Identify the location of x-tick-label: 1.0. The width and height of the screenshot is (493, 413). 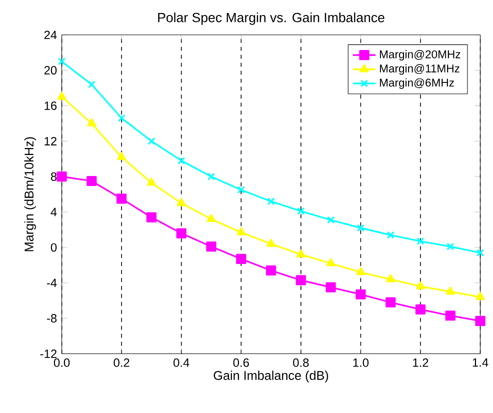
(361, 363).